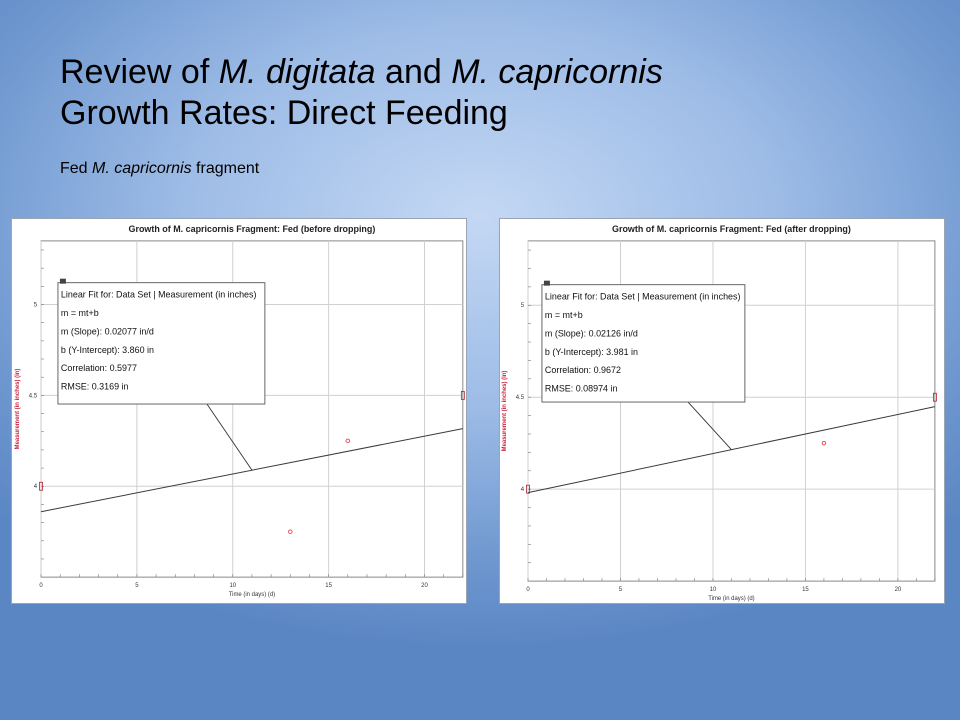  I want to click on annotation-line: Correlation: 0.9672, so click(583, 370).